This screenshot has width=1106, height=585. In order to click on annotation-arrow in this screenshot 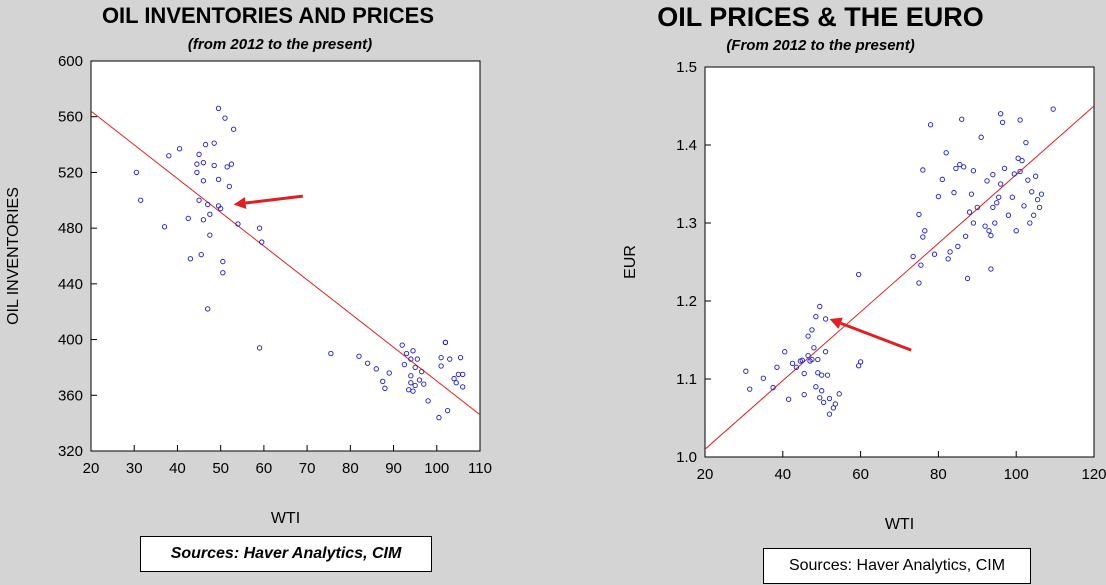, I will do `click(876, 336)`.